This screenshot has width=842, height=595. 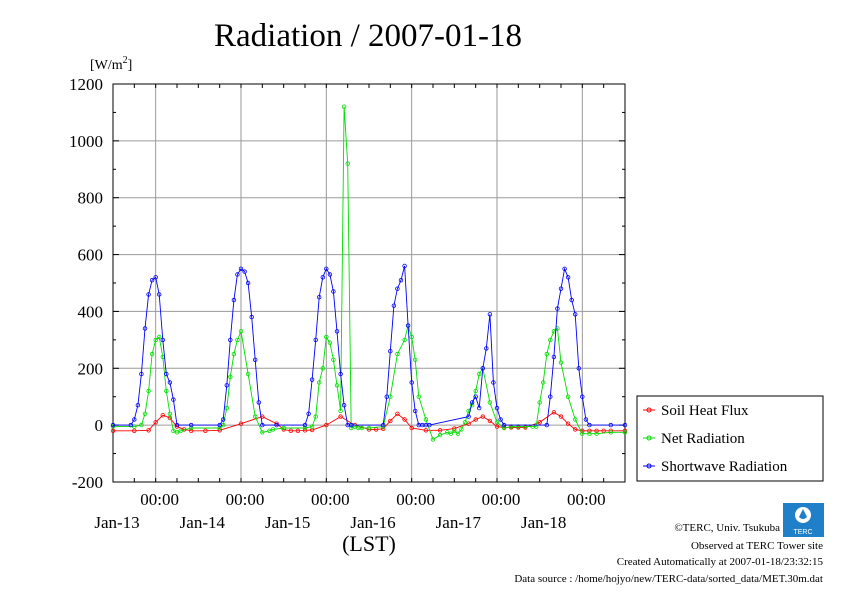 What do you see at coordinates (99, 425) in the screenshot?
I see `y-tick-label: 0` at bounding box center [99, 425].